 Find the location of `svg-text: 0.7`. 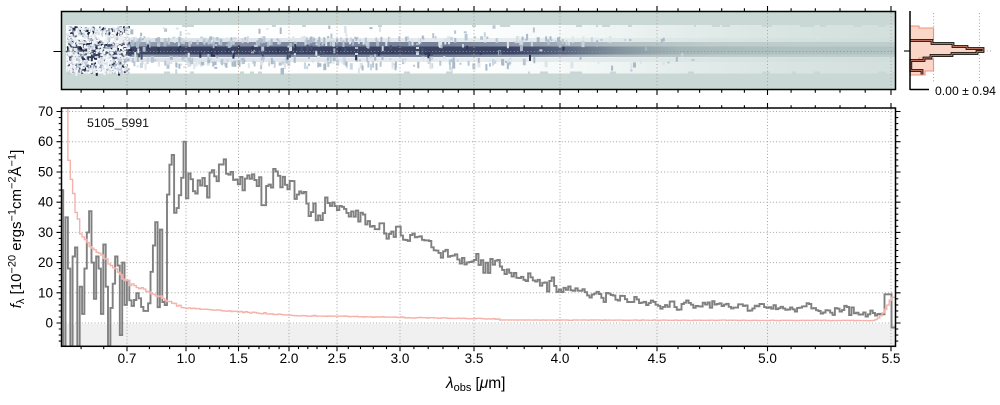

svg-text: 0.7 is located at coordinates (127, 358).